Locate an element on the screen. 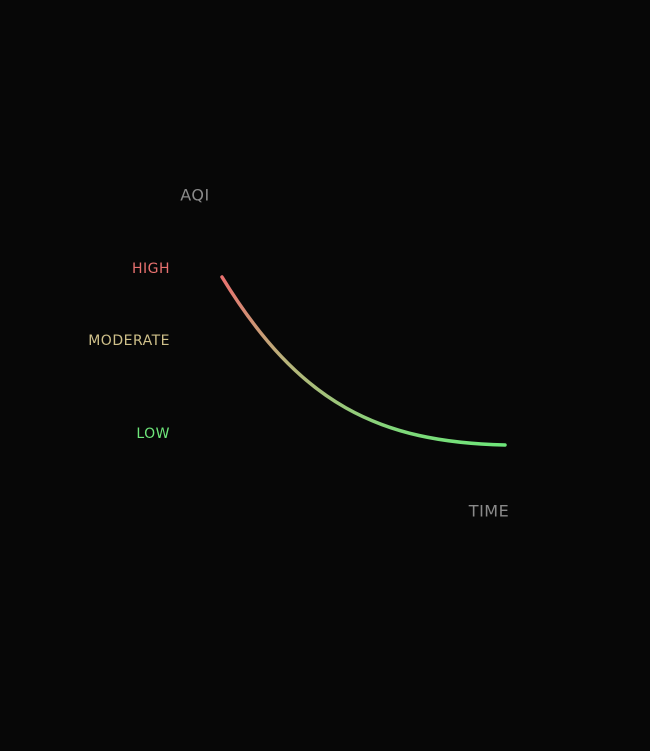  aqi-curve is located at coordinates (363, 361).